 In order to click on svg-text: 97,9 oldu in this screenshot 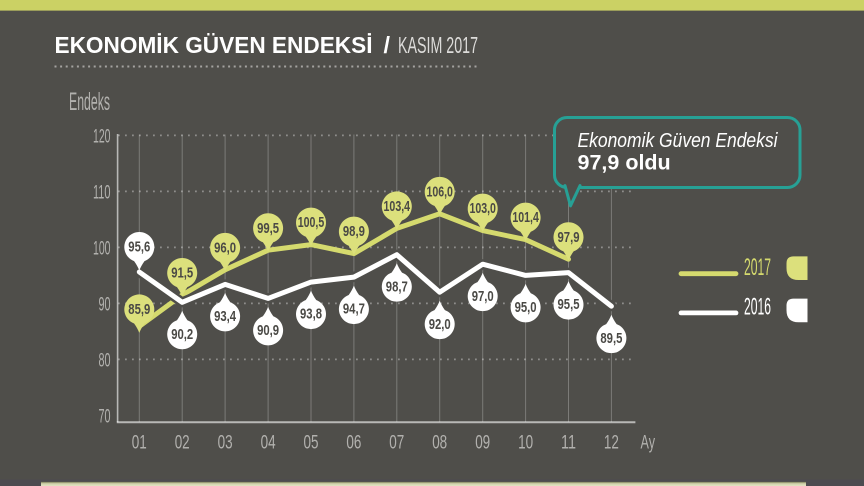, I will do `click(624, 163)`.